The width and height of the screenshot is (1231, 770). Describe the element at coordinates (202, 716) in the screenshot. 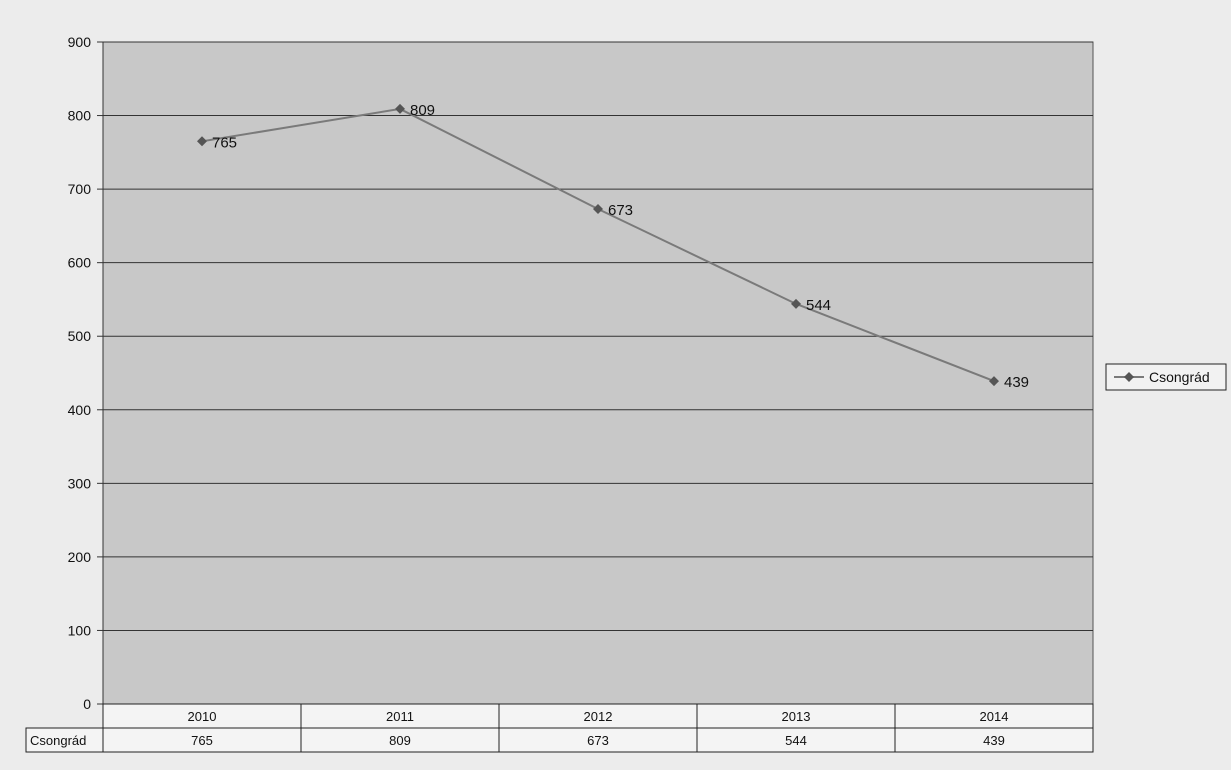

I see `x-tick-label: 2010` at that location.